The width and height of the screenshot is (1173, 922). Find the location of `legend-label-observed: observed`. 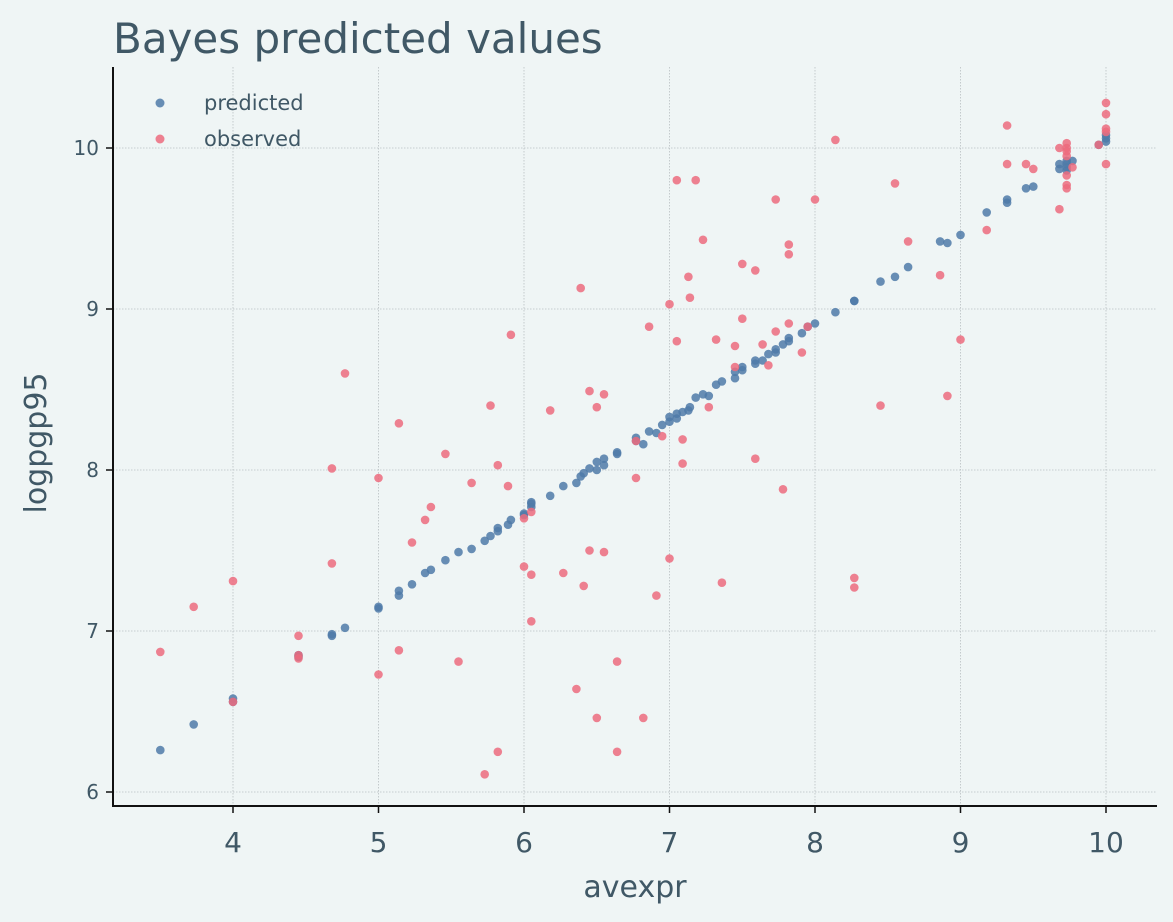

legend-label-observed: observed is located at coordinates (252, 139).